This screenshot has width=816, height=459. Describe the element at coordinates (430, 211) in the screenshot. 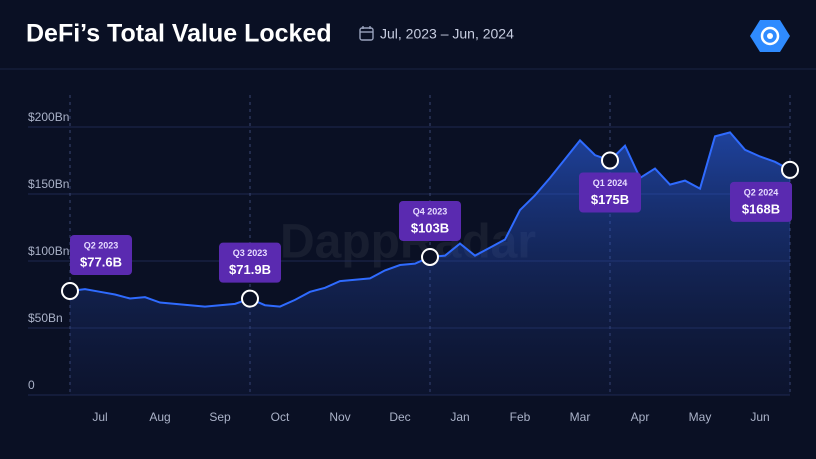

I see `annotation-label: Q4 2023` at that location.